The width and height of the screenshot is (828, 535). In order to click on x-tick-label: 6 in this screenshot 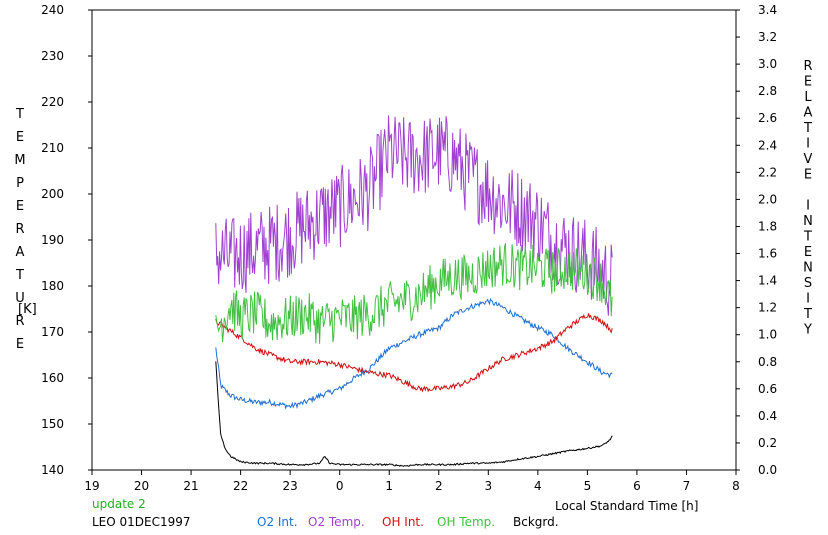, I will do `click(637, 486)`.